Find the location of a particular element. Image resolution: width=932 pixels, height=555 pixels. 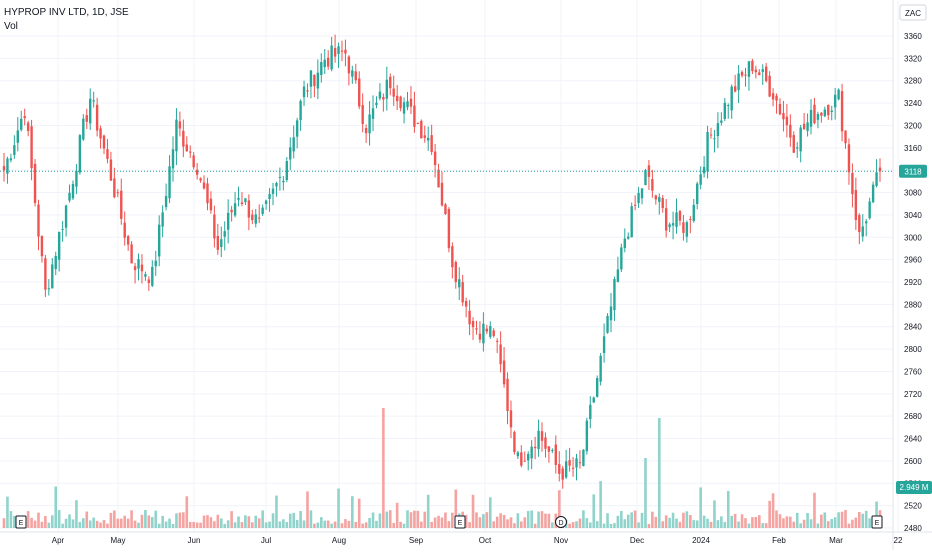

y-tick-label: 3280 is located at coordinates (913, 81).